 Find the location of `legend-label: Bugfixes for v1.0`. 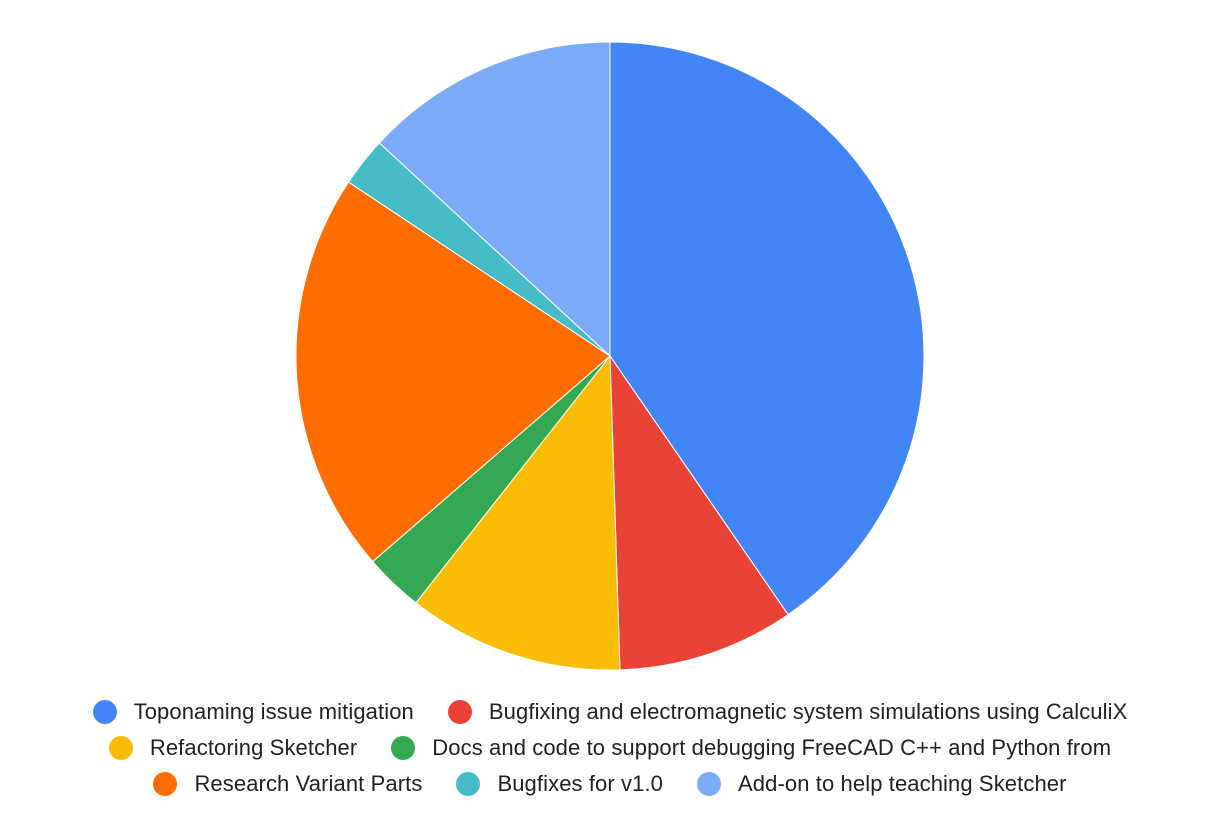

legend-label: Bugfixes for v1.0 is located at coordinates (580, 783).